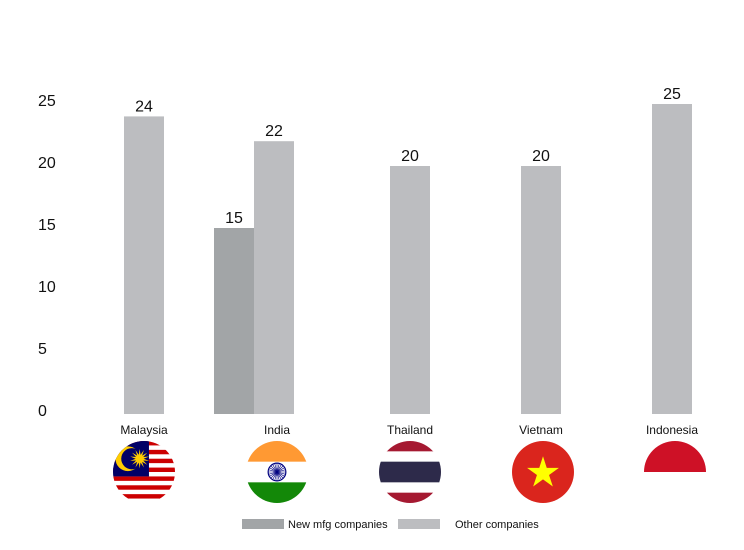  What do you see at coordinates (541, 290) in the screenshot?
I see `bar-other-vietnam` at bounding box center [541, 290].